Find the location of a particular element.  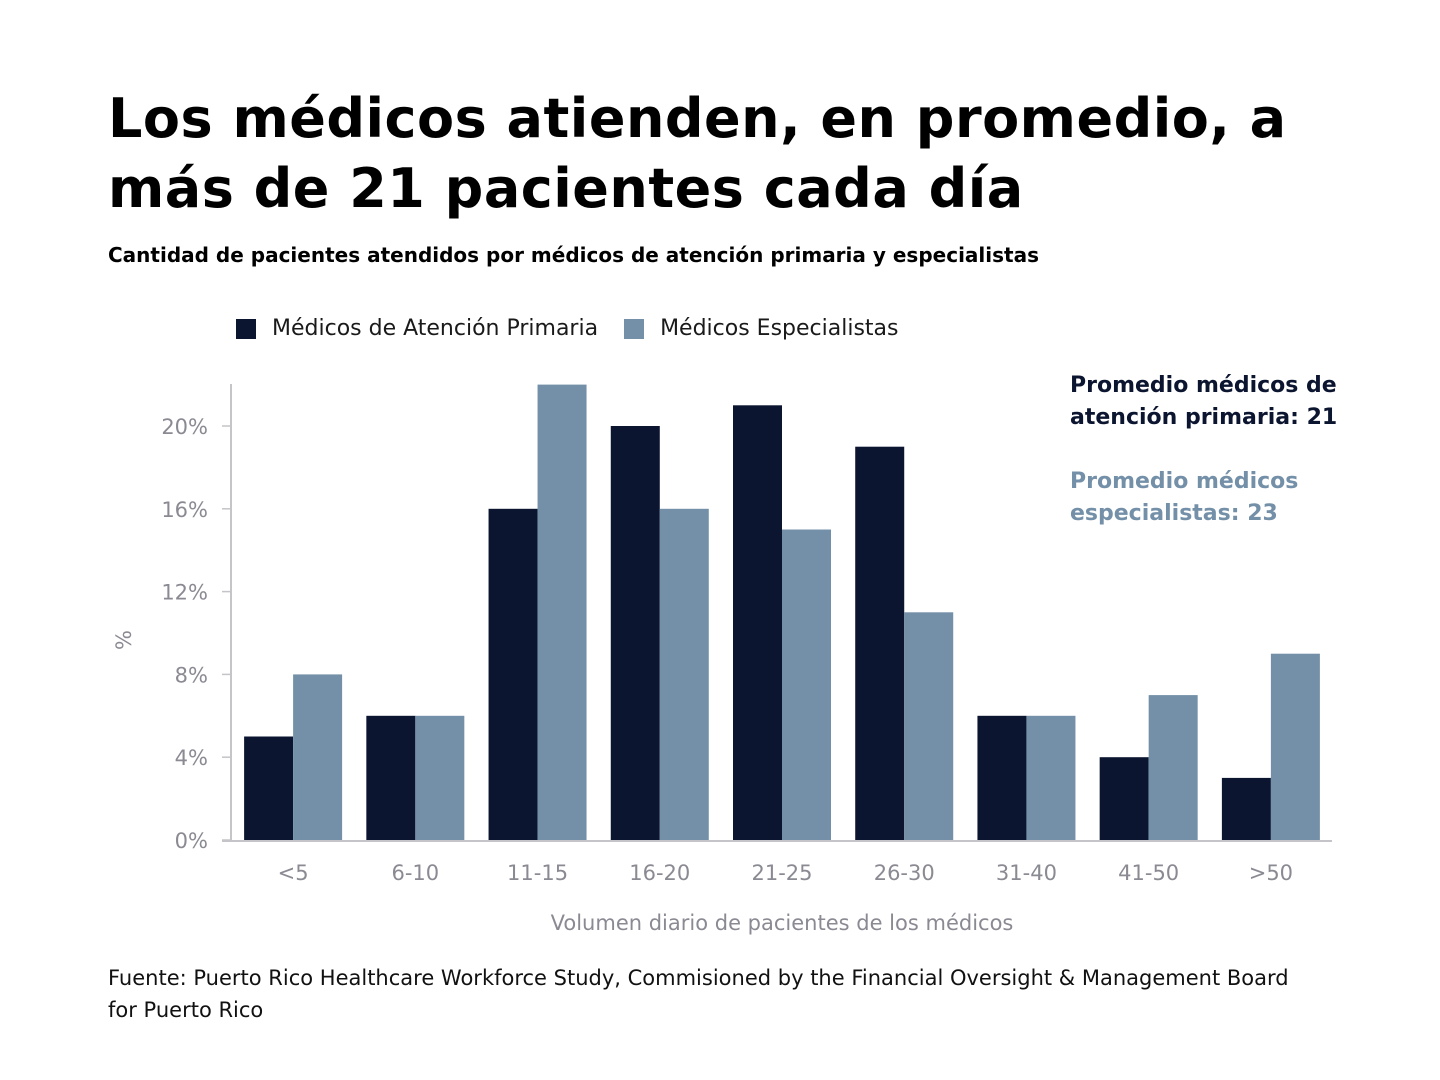

legend-swatch-specialists is located at coordinates (634, 328).